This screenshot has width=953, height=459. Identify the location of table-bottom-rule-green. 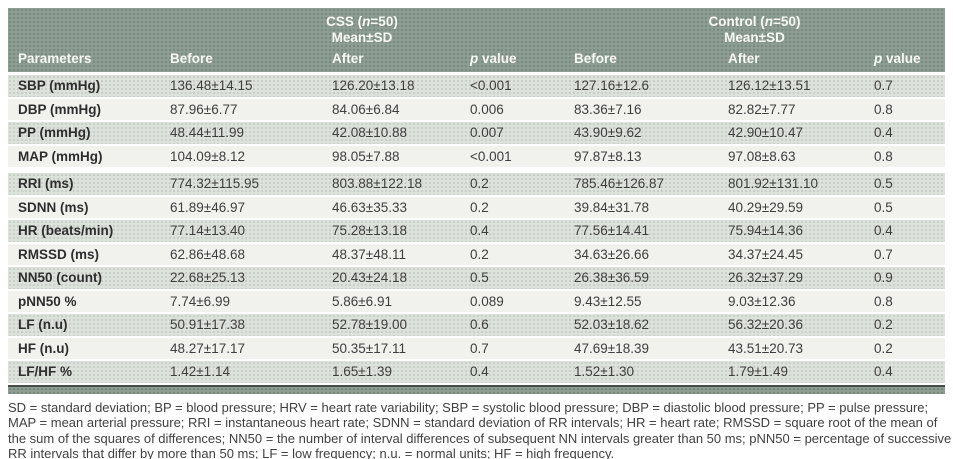
(476, 390).